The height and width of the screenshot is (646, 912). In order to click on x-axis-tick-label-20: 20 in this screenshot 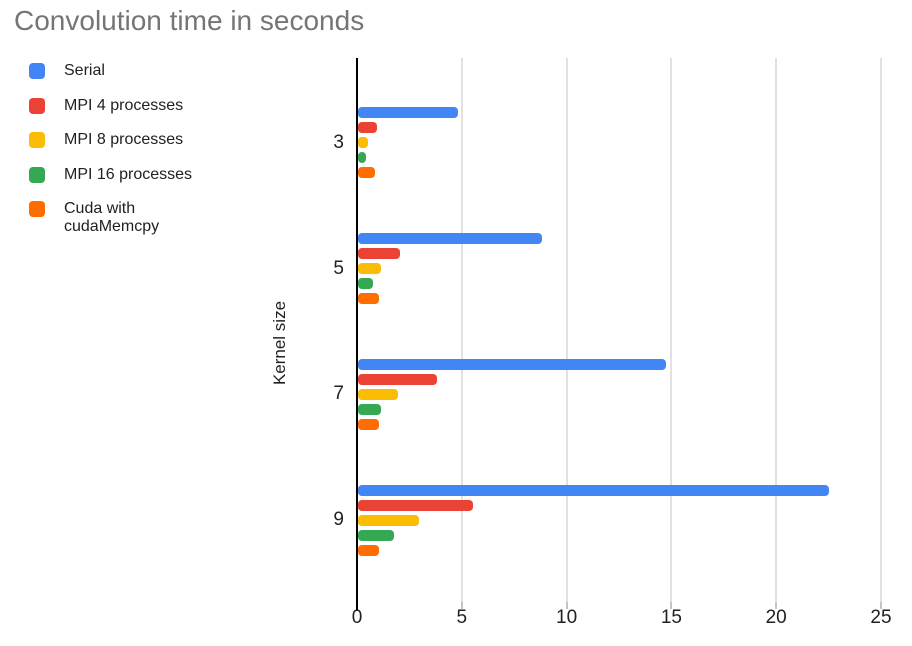, I will do `click(776, 617)`.